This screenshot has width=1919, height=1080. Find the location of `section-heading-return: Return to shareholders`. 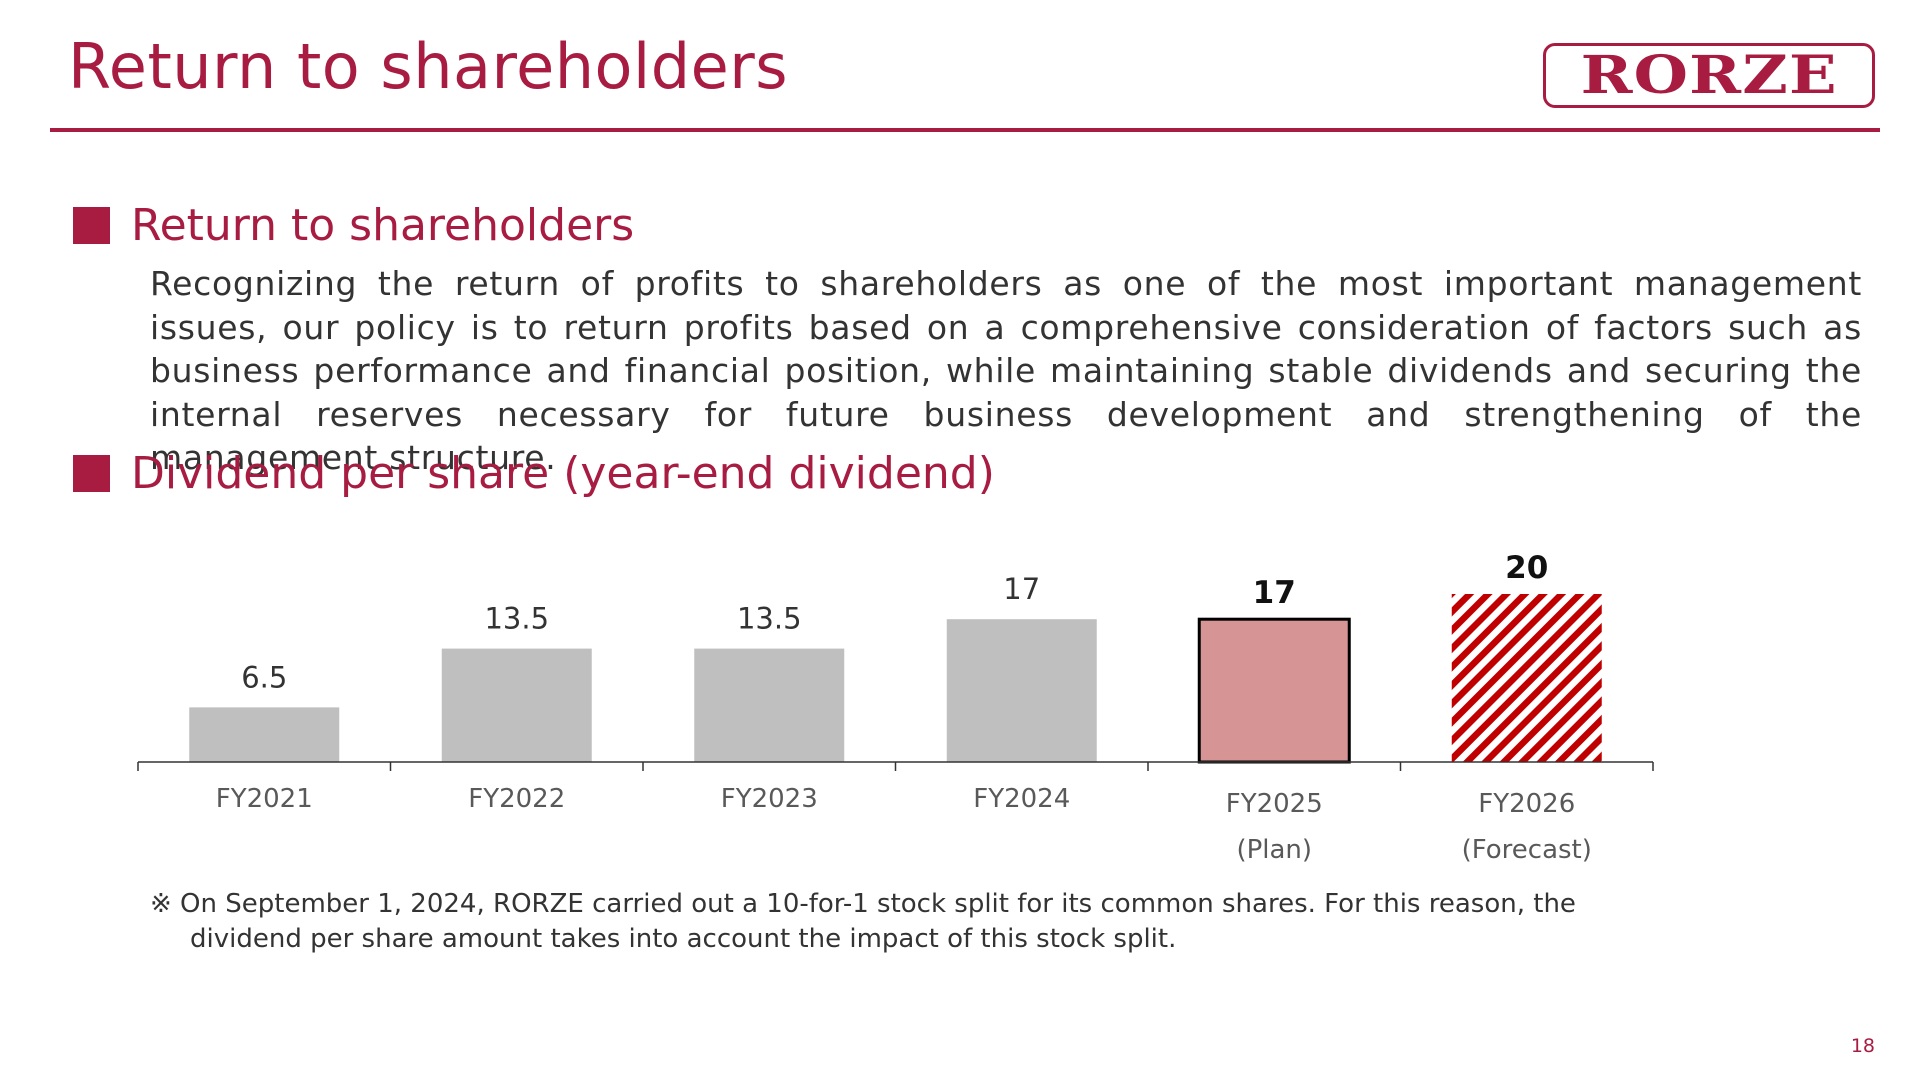

section-heading-return: Return to shareholders is located at coordinates (353, 225).